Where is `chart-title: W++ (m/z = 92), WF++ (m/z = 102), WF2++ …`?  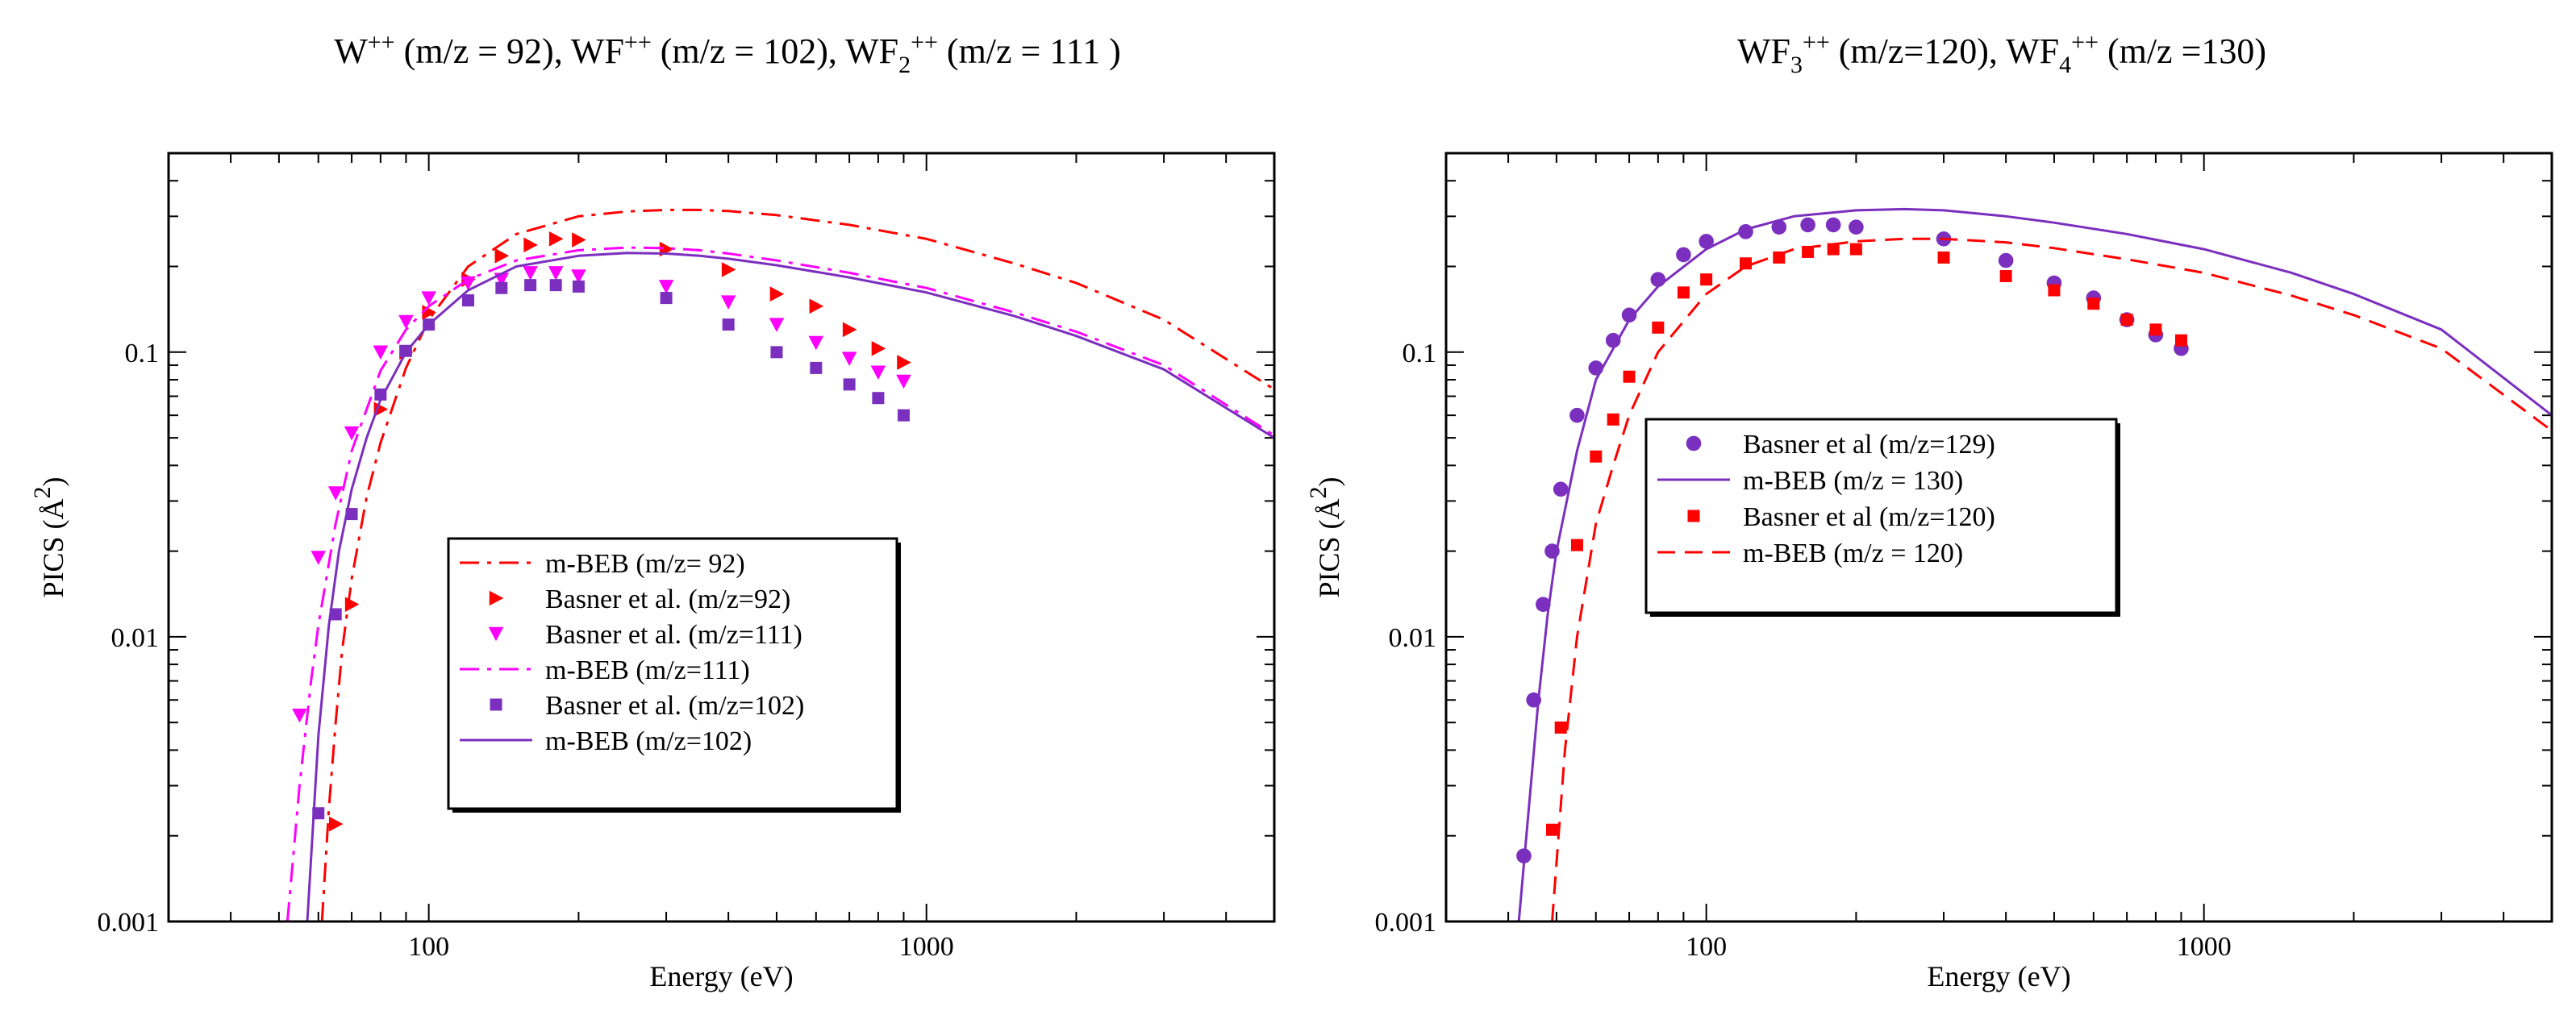
chart-title: W++ (m/z = 92), WF++ (m/z = 102), WF2++ … is located at coordinates (727, 53).